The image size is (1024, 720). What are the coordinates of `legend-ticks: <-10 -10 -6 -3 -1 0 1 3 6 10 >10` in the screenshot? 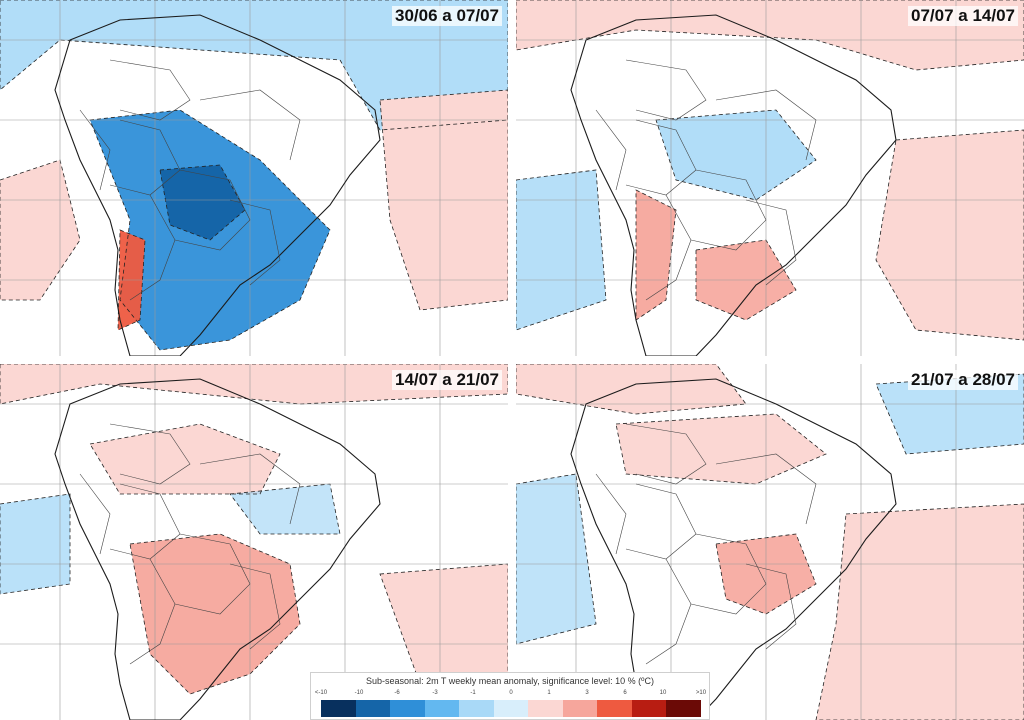 It's located at (510, 695).